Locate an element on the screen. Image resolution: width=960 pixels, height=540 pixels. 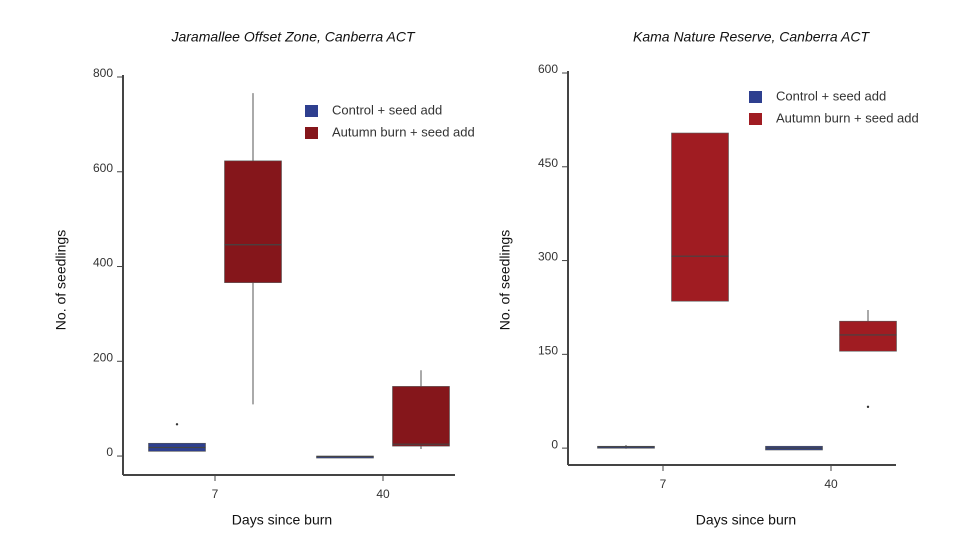
y-tick-label: 400 is located at coordinates (103, 263).